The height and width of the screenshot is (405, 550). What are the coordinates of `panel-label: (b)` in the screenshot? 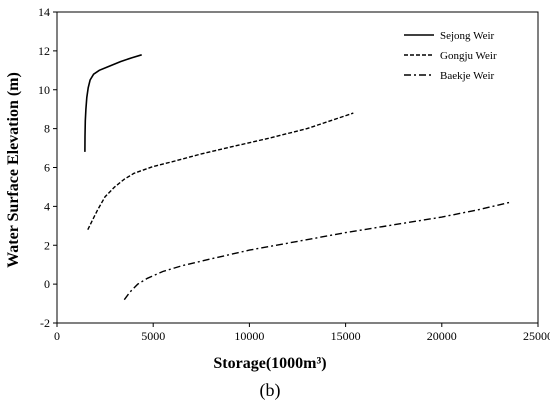 It's located at (270, 390).